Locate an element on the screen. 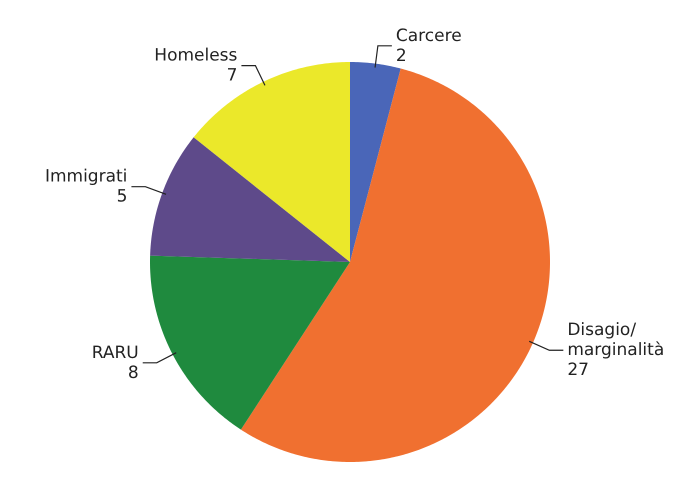 The width and height of the screenshot is (684, 494). slice-label: RARU is located at coordinates (115, 352).